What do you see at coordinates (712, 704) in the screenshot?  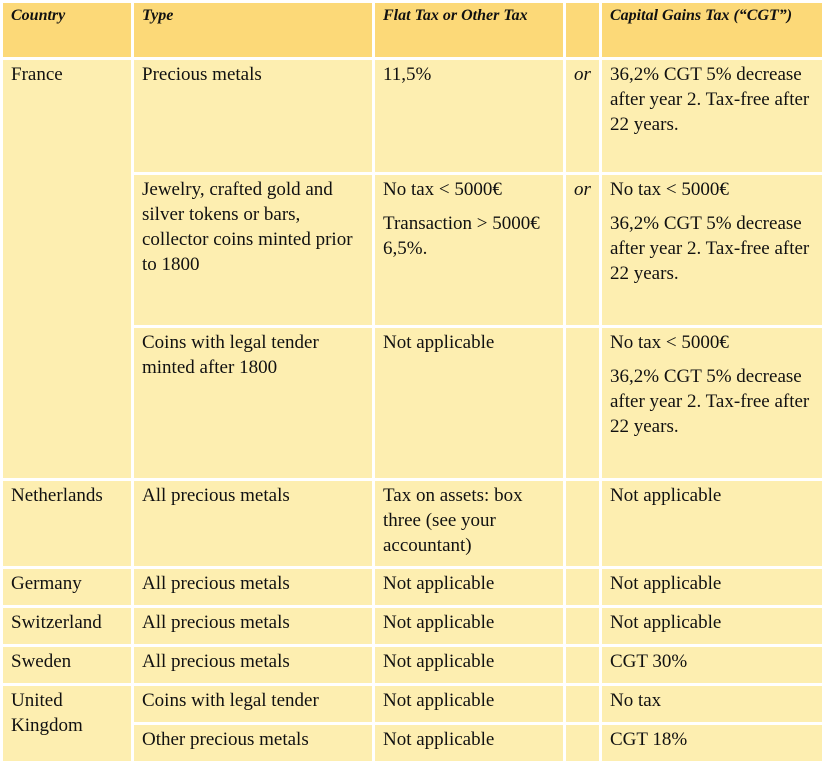 I see `cgt-cell: No tax` at bounding box center [712, 704].